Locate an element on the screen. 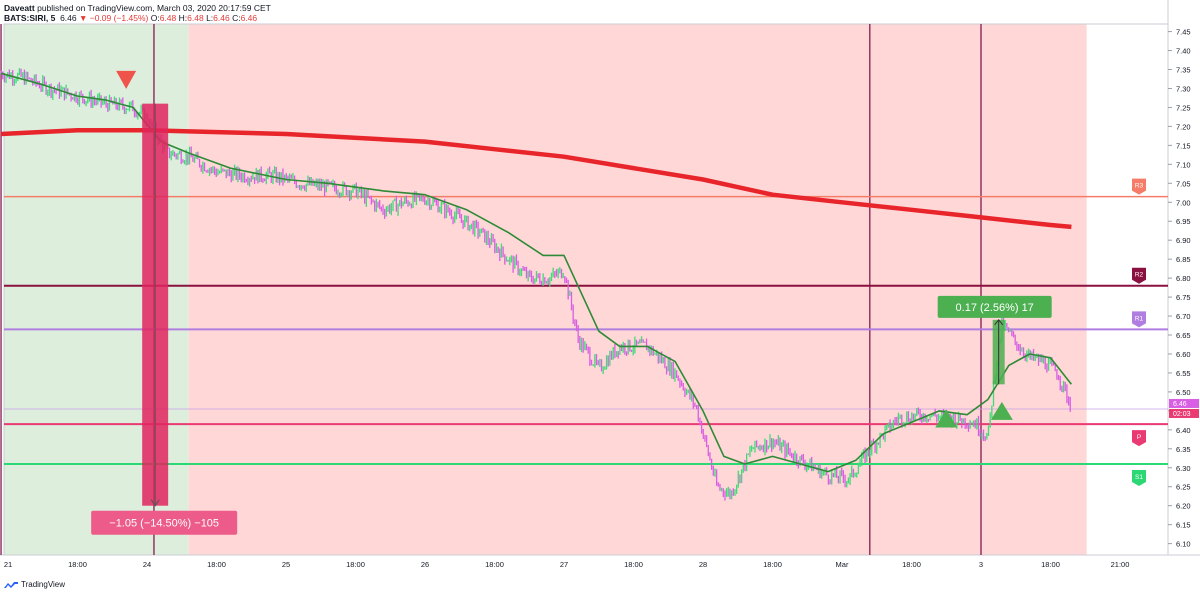  y-tick-label: 6.15 is located at coordinates (1183, 525).